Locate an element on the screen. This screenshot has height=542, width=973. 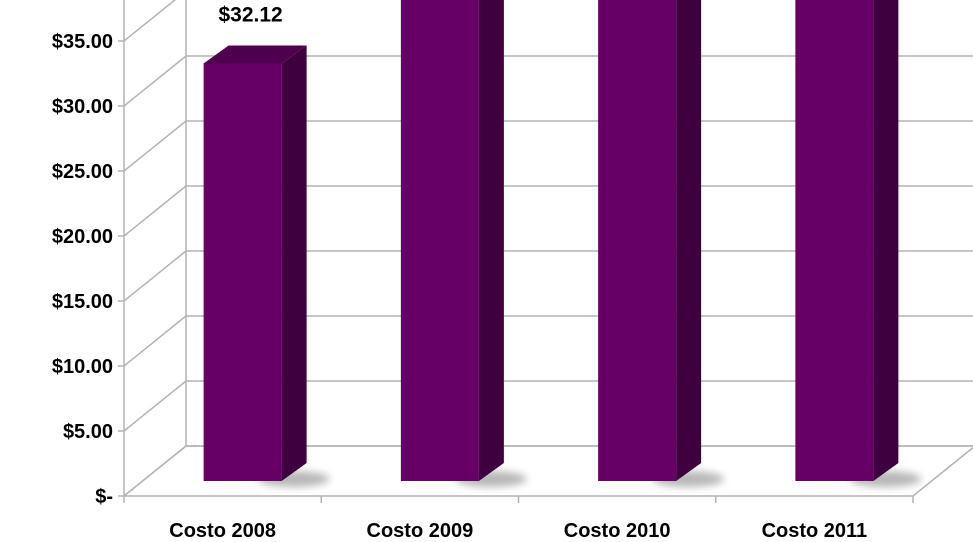
y-tick-label: $15.00 is located at coordinates (82, 302).